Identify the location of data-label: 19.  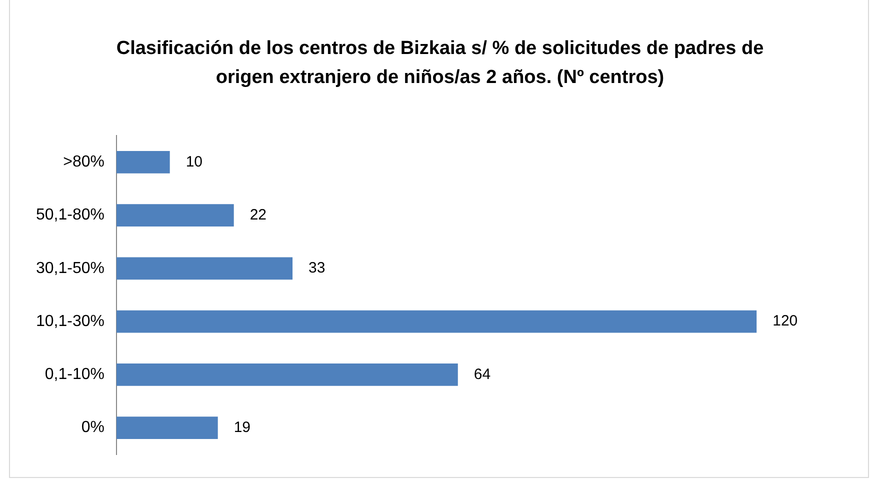
(242, 427).